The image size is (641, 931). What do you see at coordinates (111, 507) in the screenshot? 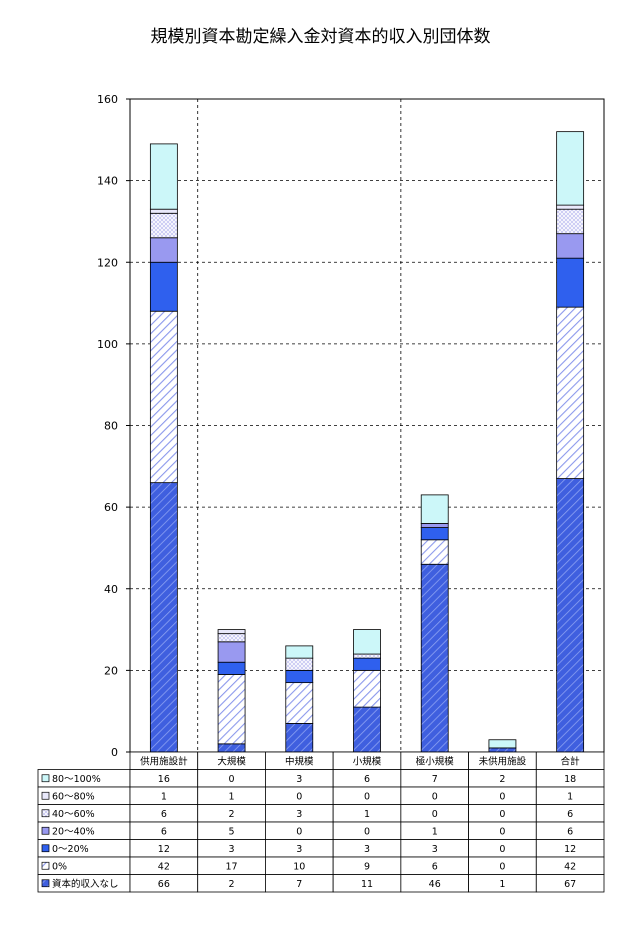
I see `y-tick-label: 60` at bounding box center [111, 507].